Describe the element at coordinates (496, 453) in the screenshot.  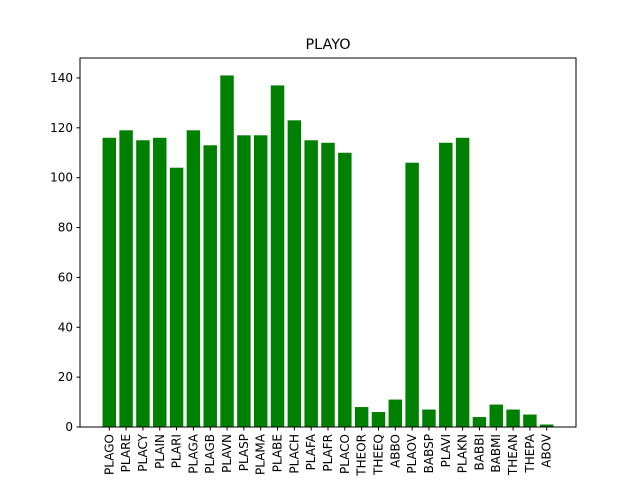
I see `x-tick-label-babmi: BABMI` at that location.